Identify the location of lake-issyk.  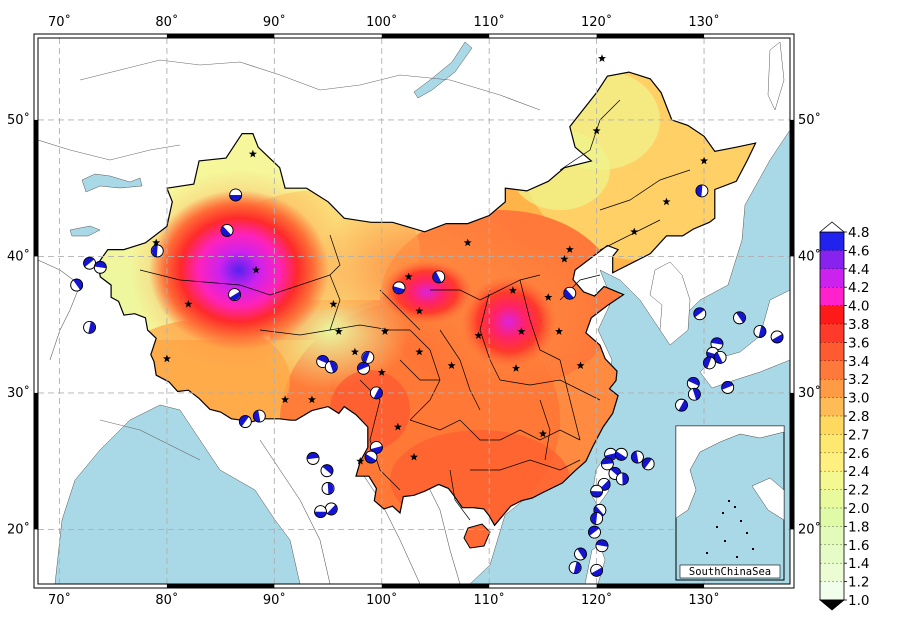
(85, 231).